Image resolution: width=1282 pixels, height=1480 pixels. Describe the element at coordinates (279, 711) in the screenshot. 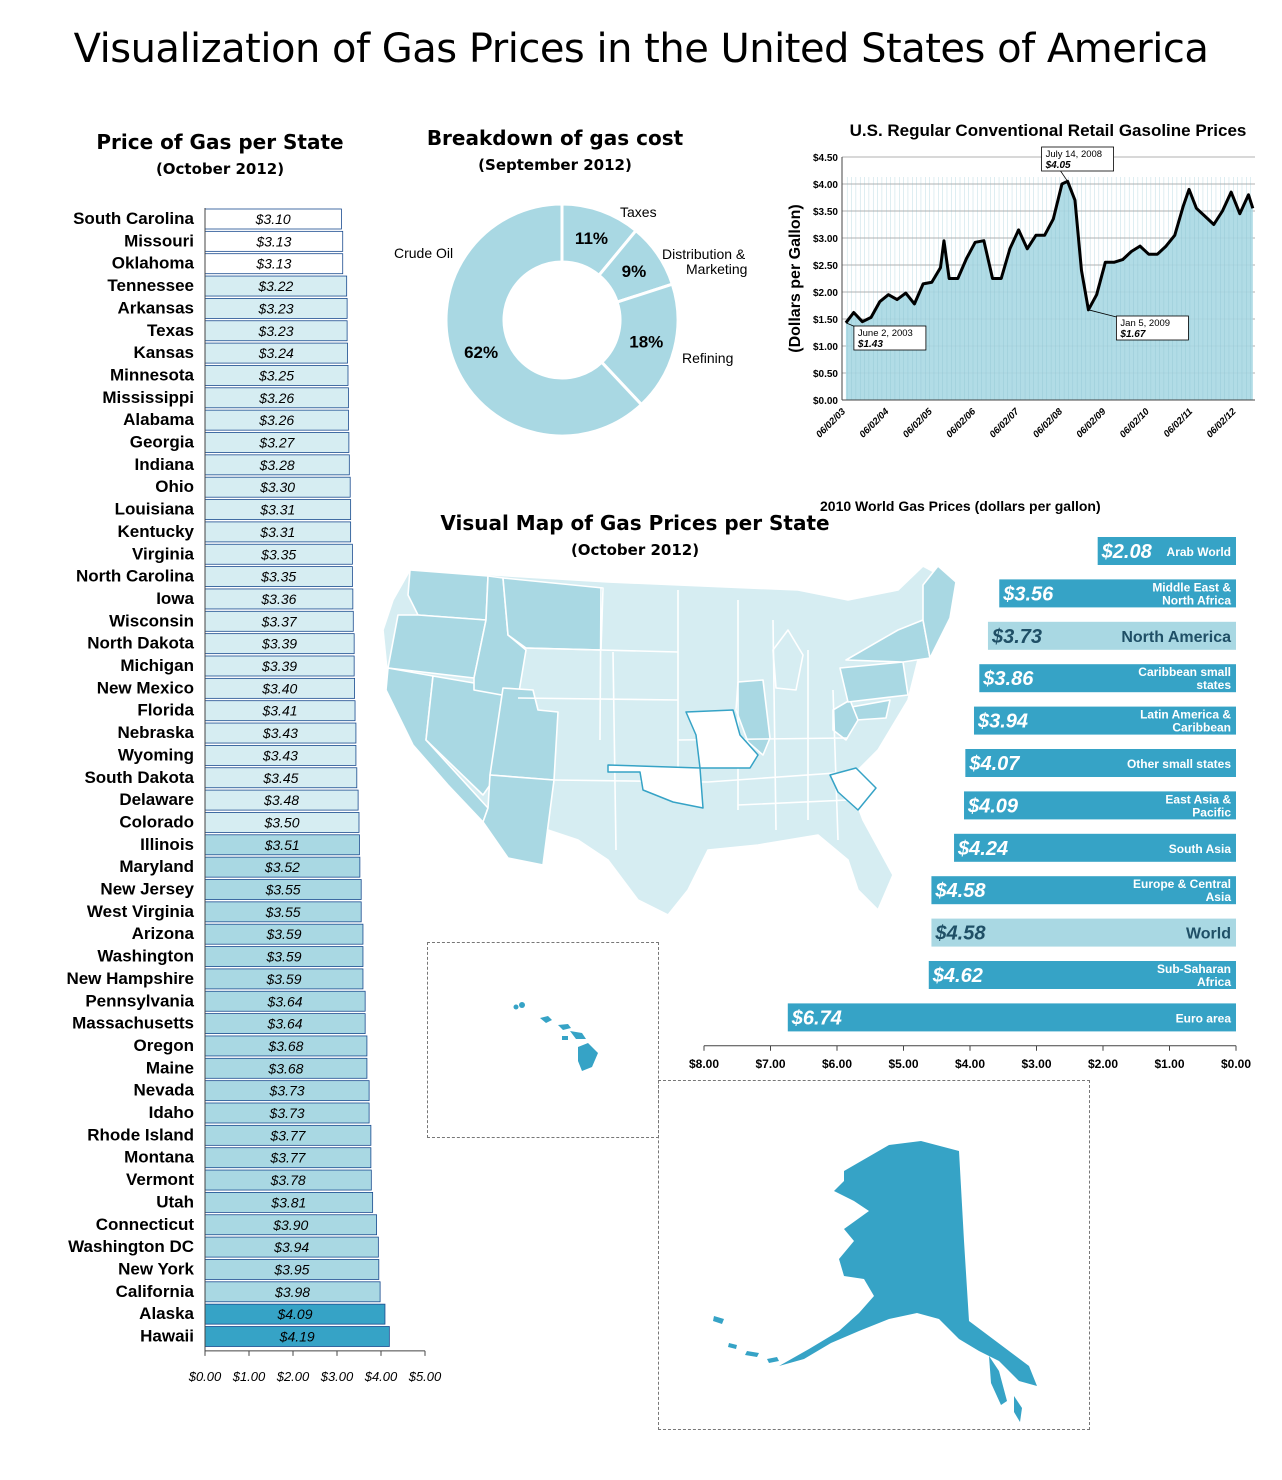

I see `state-bar-value: $3.41` at that location.